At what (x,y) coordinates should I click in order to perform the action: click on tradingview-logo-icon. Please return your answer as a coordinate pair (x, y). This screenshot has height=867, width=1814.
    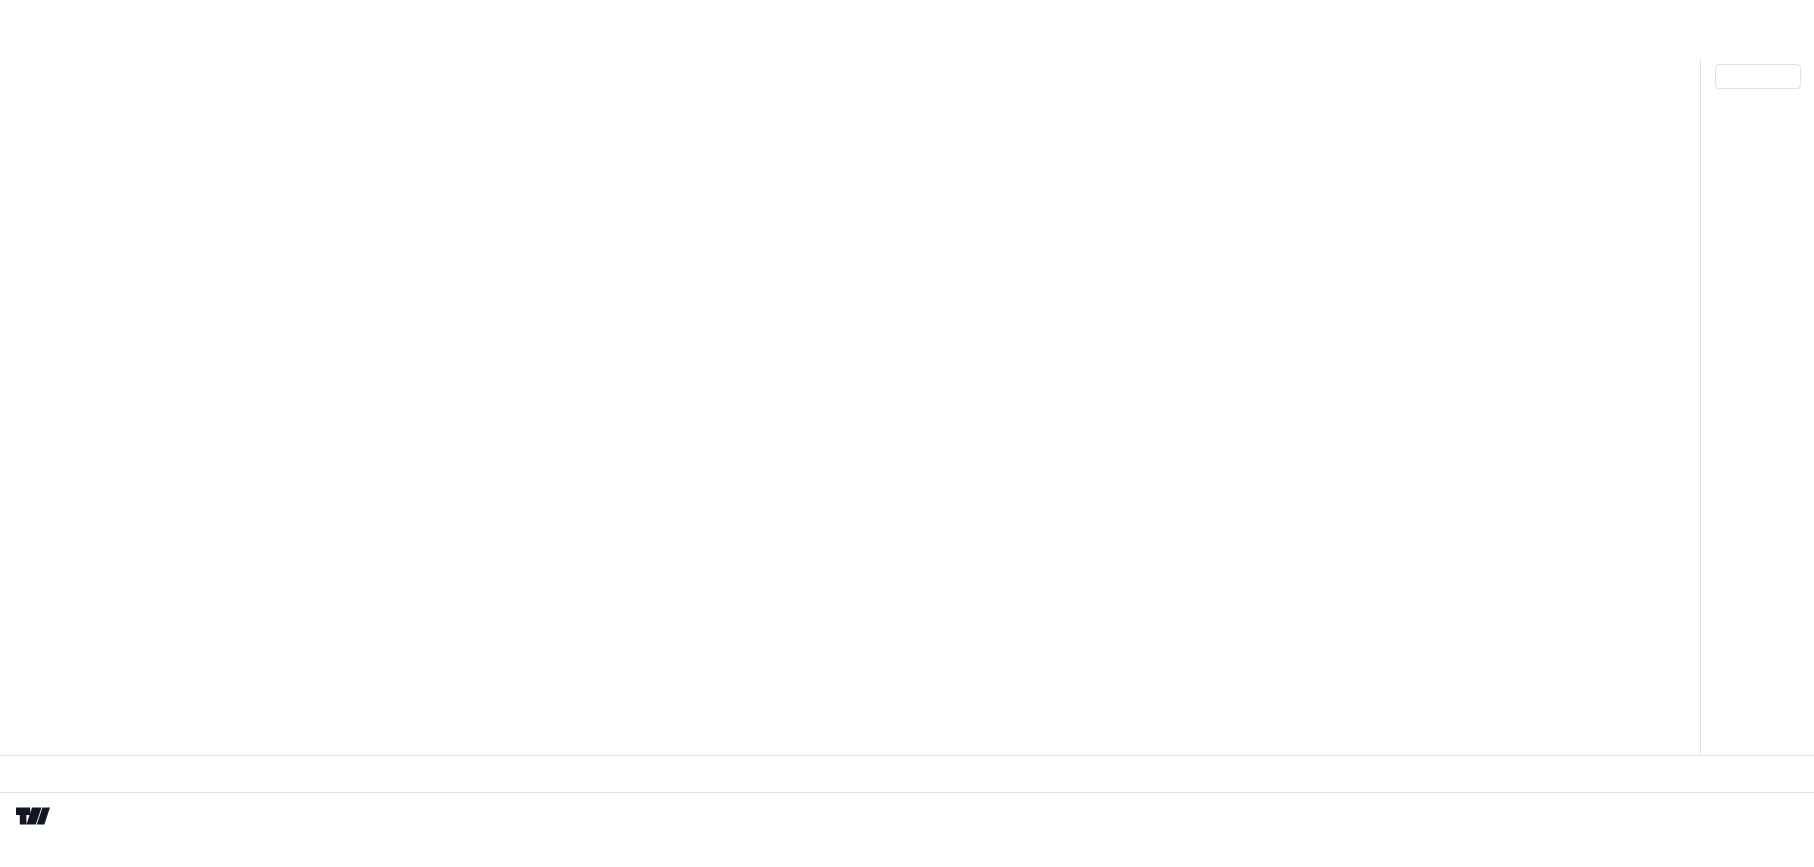
    Looking at the image, I should click on (33, 816).